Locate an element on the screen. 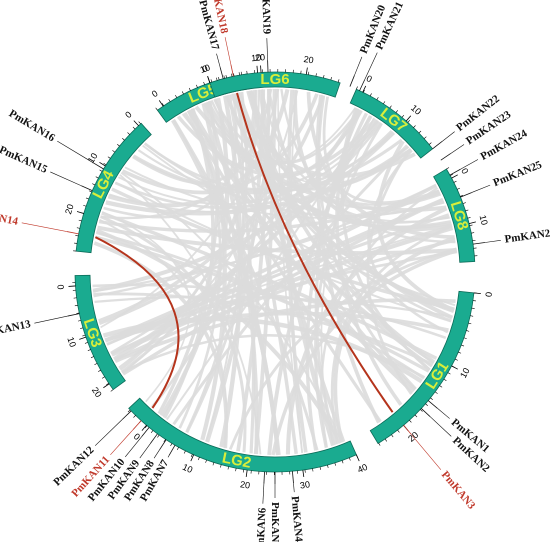 The width and height of the screenshot is (550, 542). tick-label-lg2: 10 is located at coordinates (187, 468).